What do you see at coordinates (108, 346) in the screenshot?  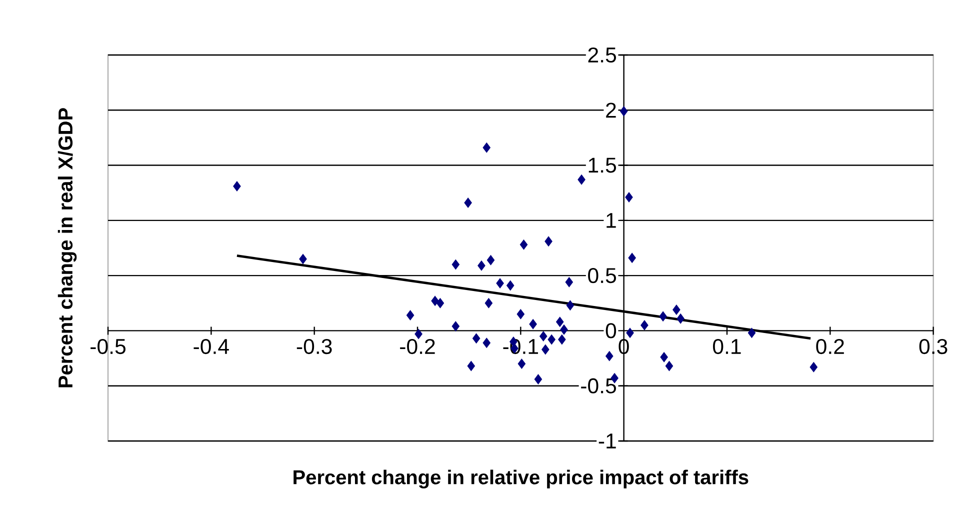 I see `x-tick-label: -0.5` at bounding box center [108, 346].